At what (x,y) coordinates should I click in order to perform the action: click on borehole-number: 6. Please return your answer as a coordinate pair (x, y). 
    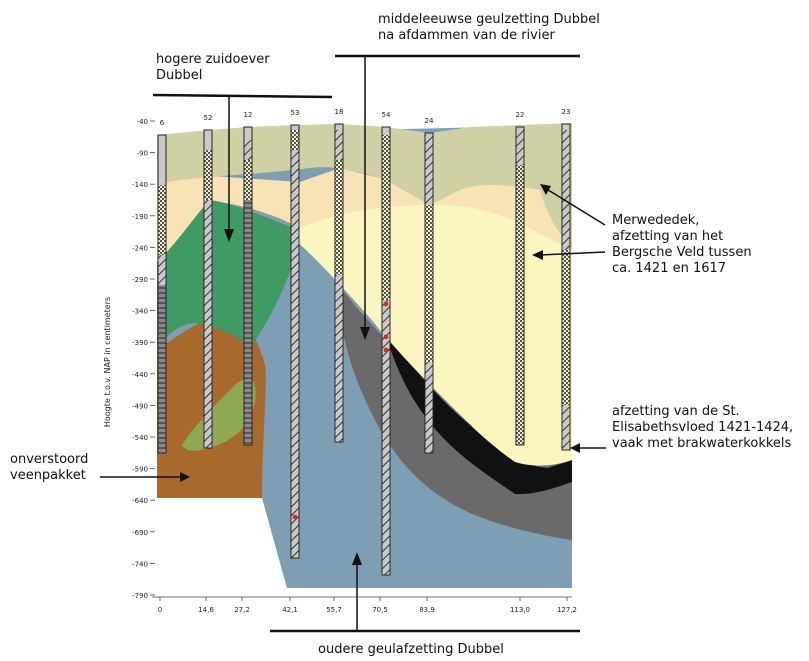
    Looking at the image, I should click on (162, 123).